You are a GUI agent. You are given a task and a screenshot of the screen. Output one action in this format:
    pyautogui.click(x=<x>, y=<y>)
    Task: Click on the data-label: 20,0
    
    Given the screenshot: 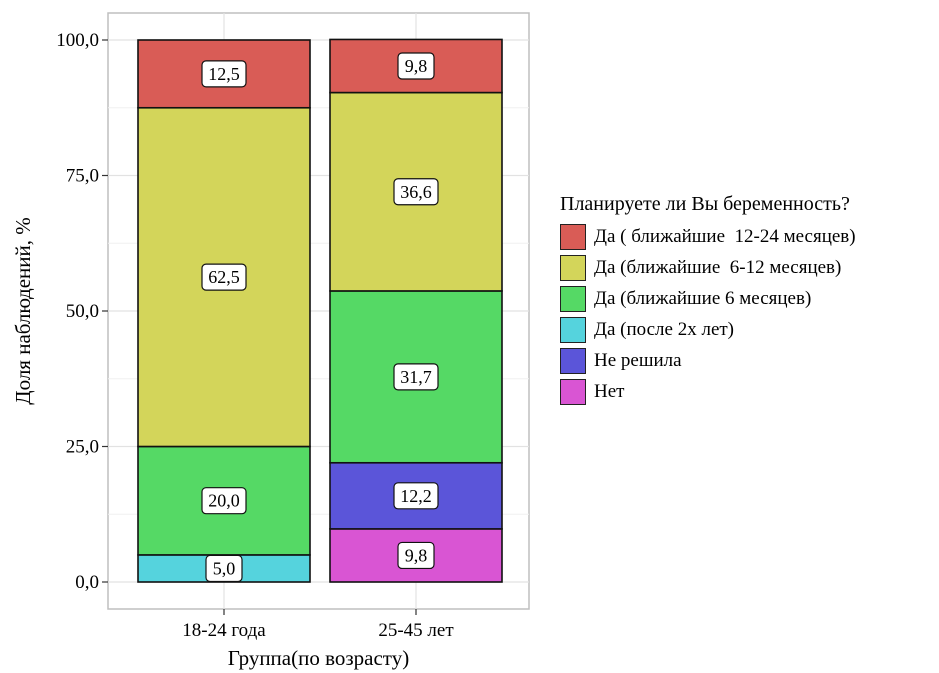 What is the action you would take?
    pyautogui.click(x=224, y=501)
    